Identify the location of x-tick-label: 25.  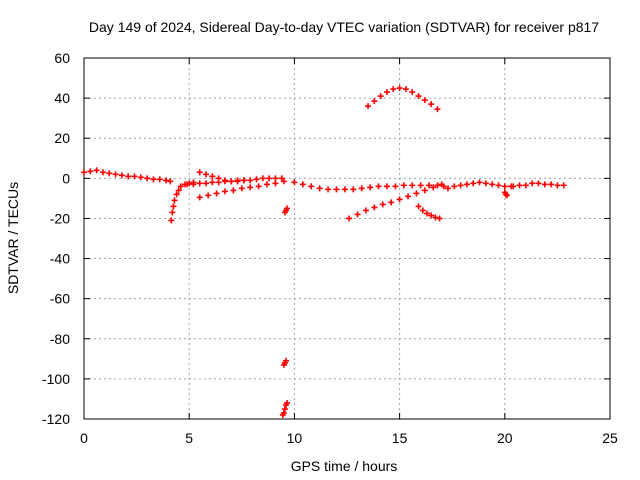
(610, 438).